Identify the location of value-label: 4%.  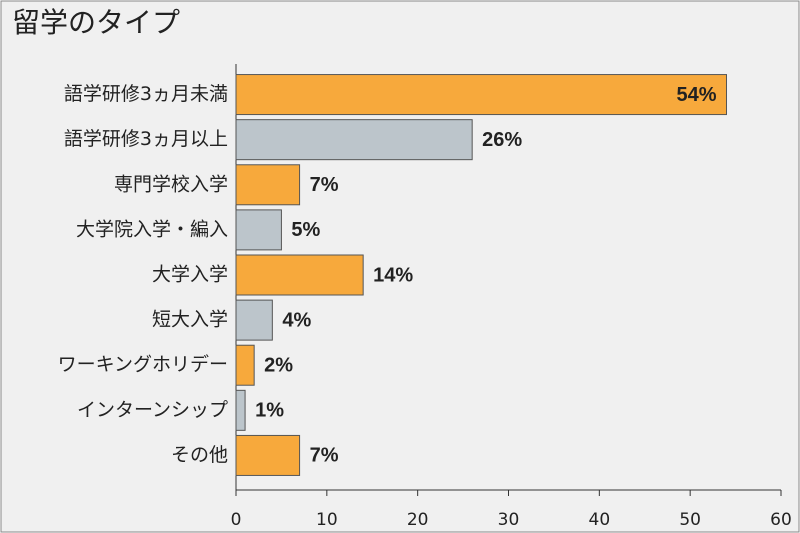
(296, 320).